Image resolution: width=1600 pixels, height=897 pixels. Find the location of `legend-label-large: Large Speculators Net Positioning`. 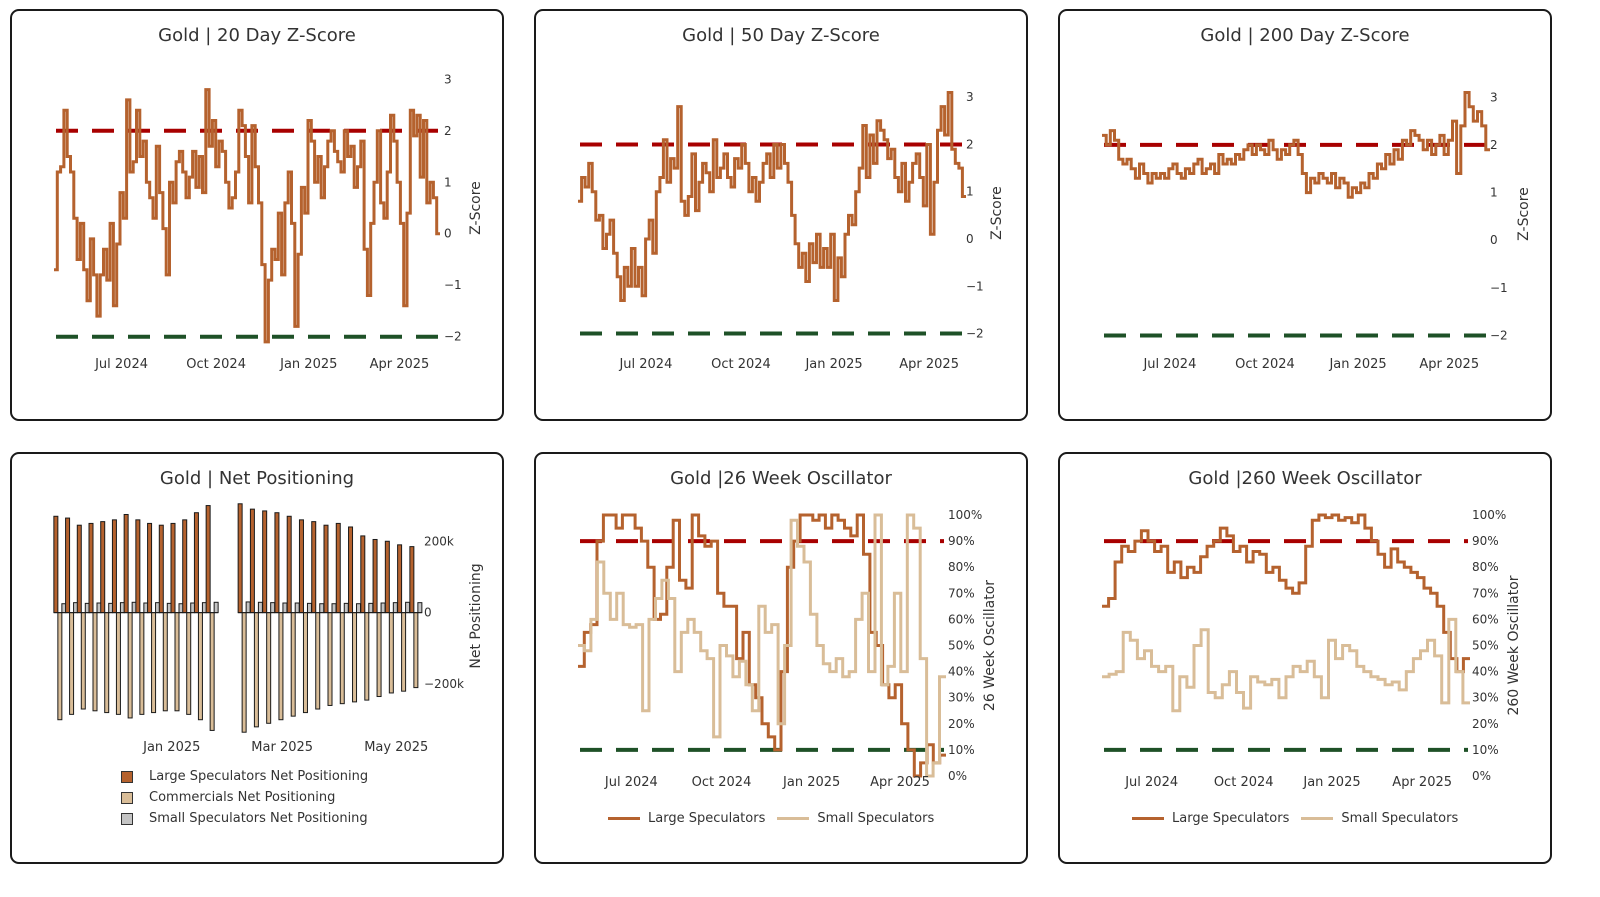

legend-label-large: Large Speculators Net Positioning is located at coordinates (259, 776).